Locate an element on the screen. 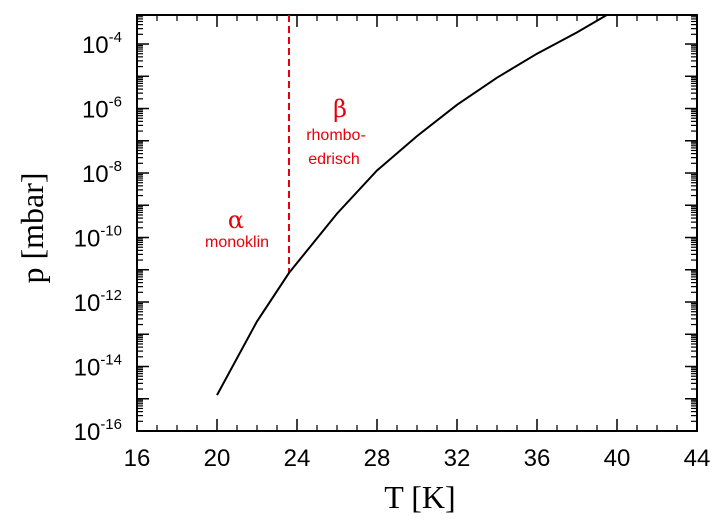 The image size is (719, 520). y-tick-label: 10⁻¹⁶ is located at coordinates (98, 431).